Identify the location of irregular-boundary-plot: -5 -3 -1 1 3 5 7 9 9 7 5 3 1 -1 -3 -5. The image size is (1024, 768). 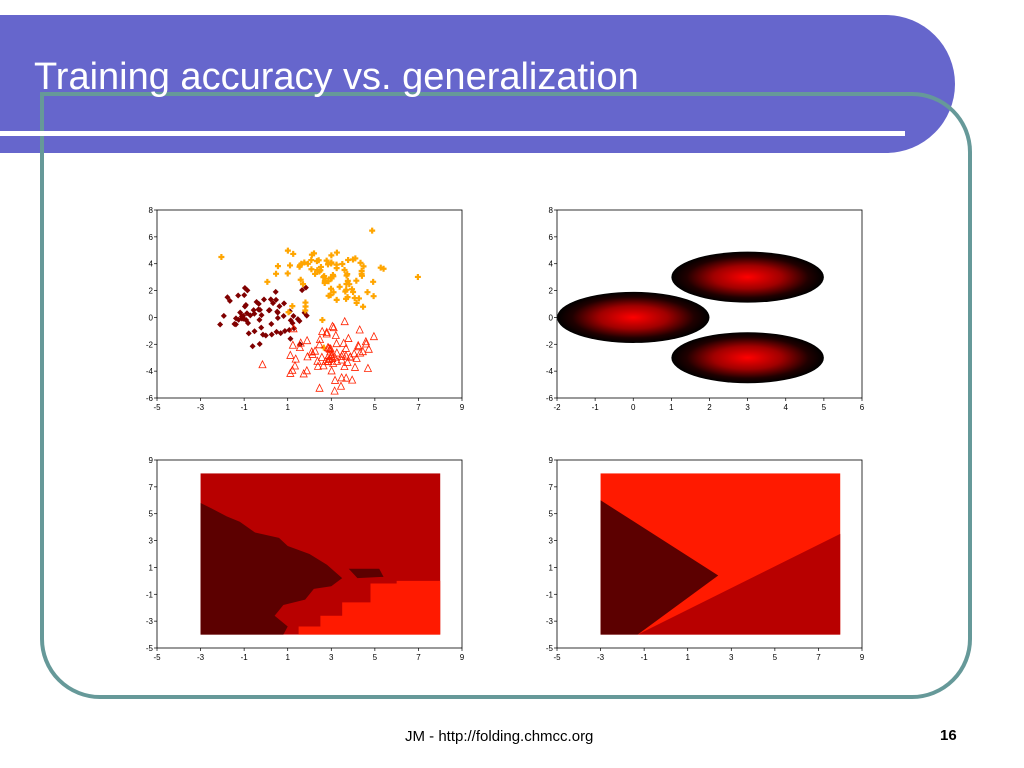
(305, 560).